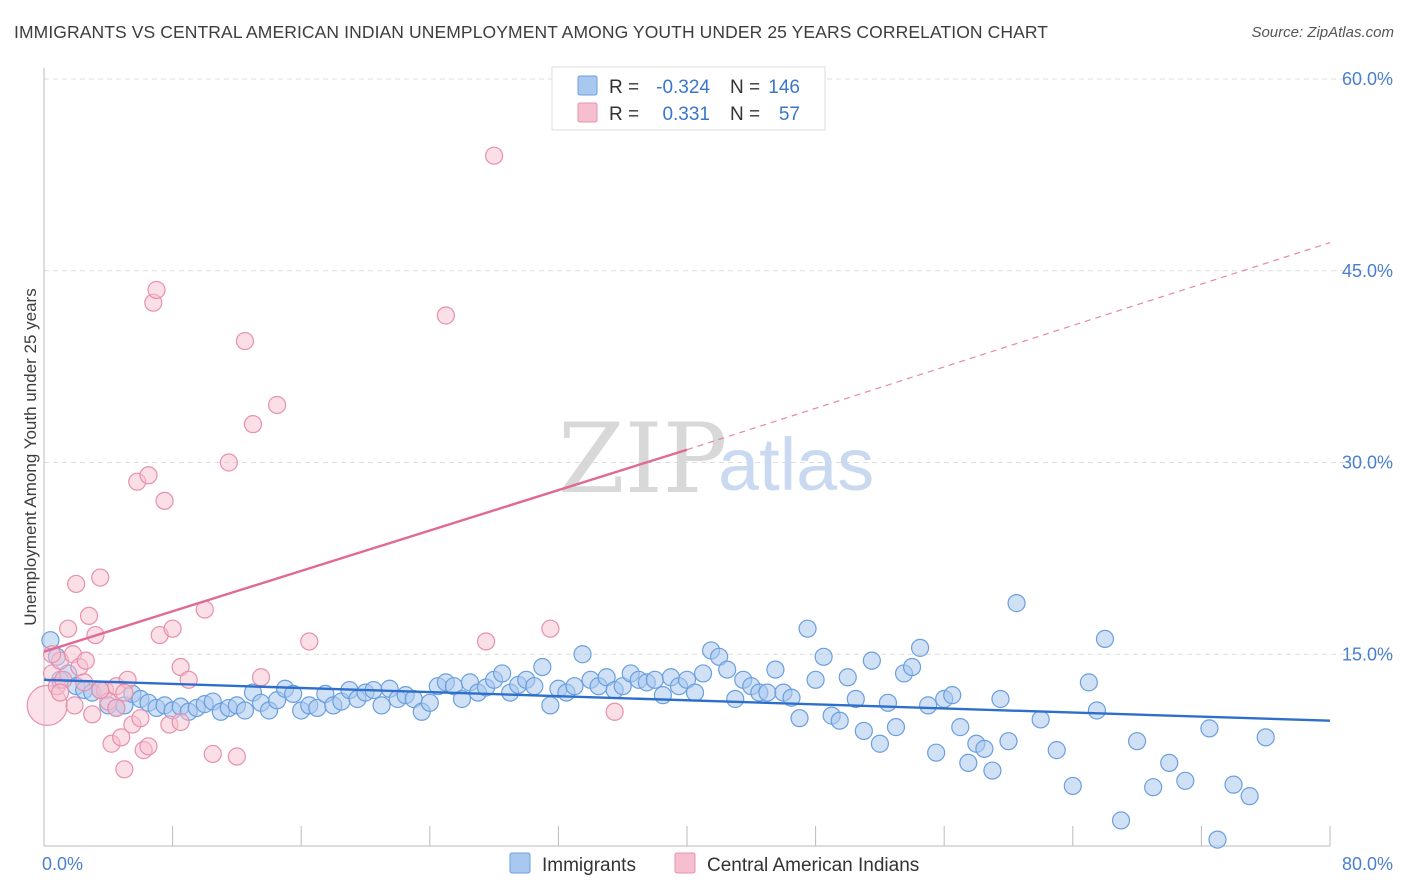  What do you see at coordinates (624, 114) in the screenshot?
I see `legend-r-label-cai: R =` at bounding box center [624, 114].